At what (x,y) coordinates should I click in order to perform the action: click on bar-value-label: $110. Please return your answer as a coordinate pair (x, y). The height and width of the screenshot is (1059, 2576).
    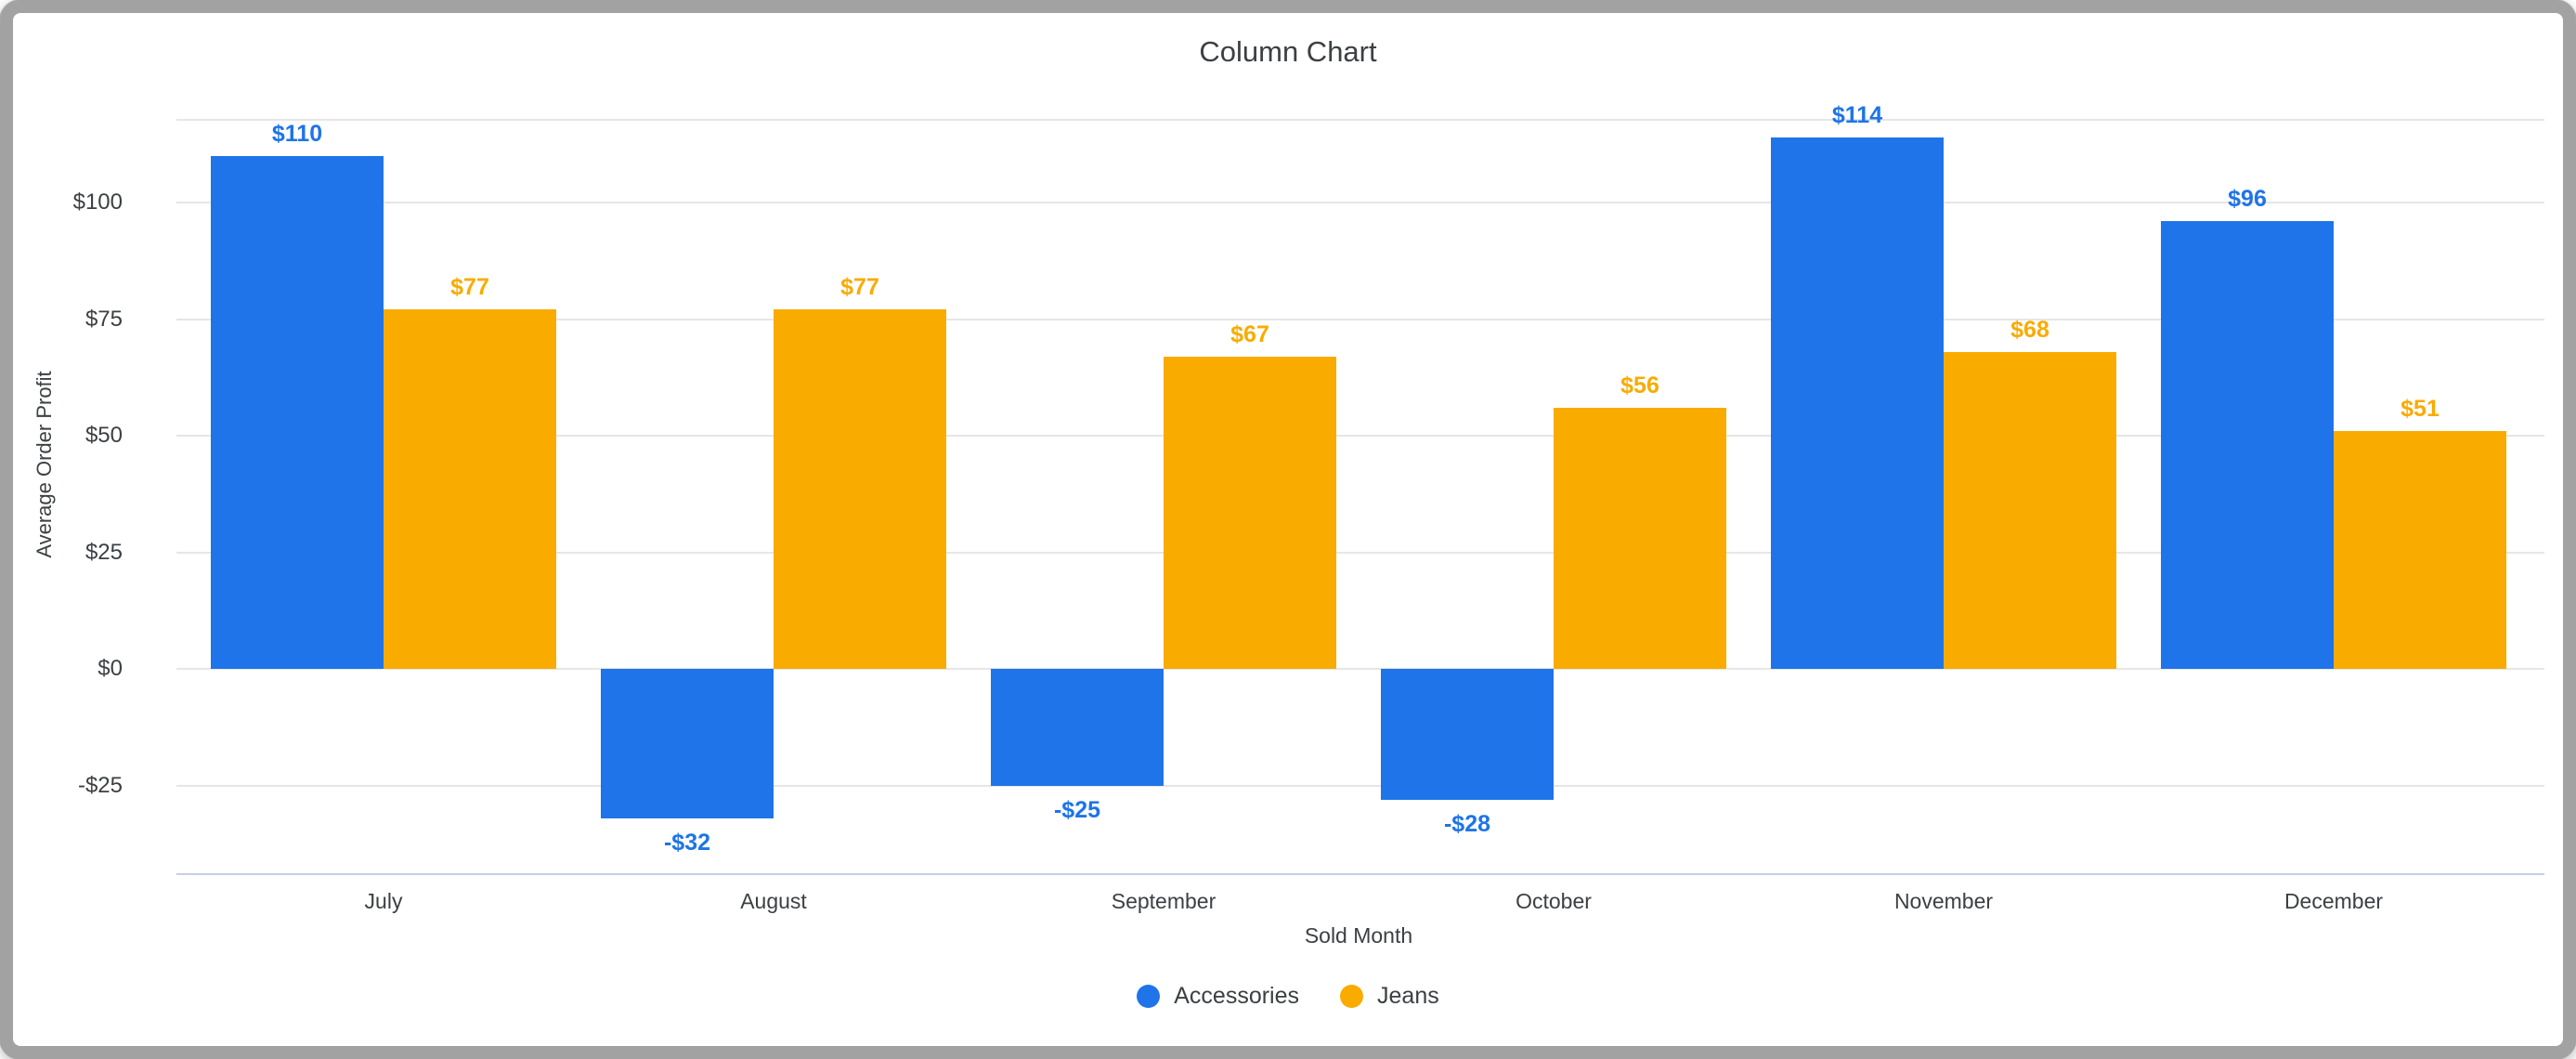
    Looking at the image, I should click on (297, 133).